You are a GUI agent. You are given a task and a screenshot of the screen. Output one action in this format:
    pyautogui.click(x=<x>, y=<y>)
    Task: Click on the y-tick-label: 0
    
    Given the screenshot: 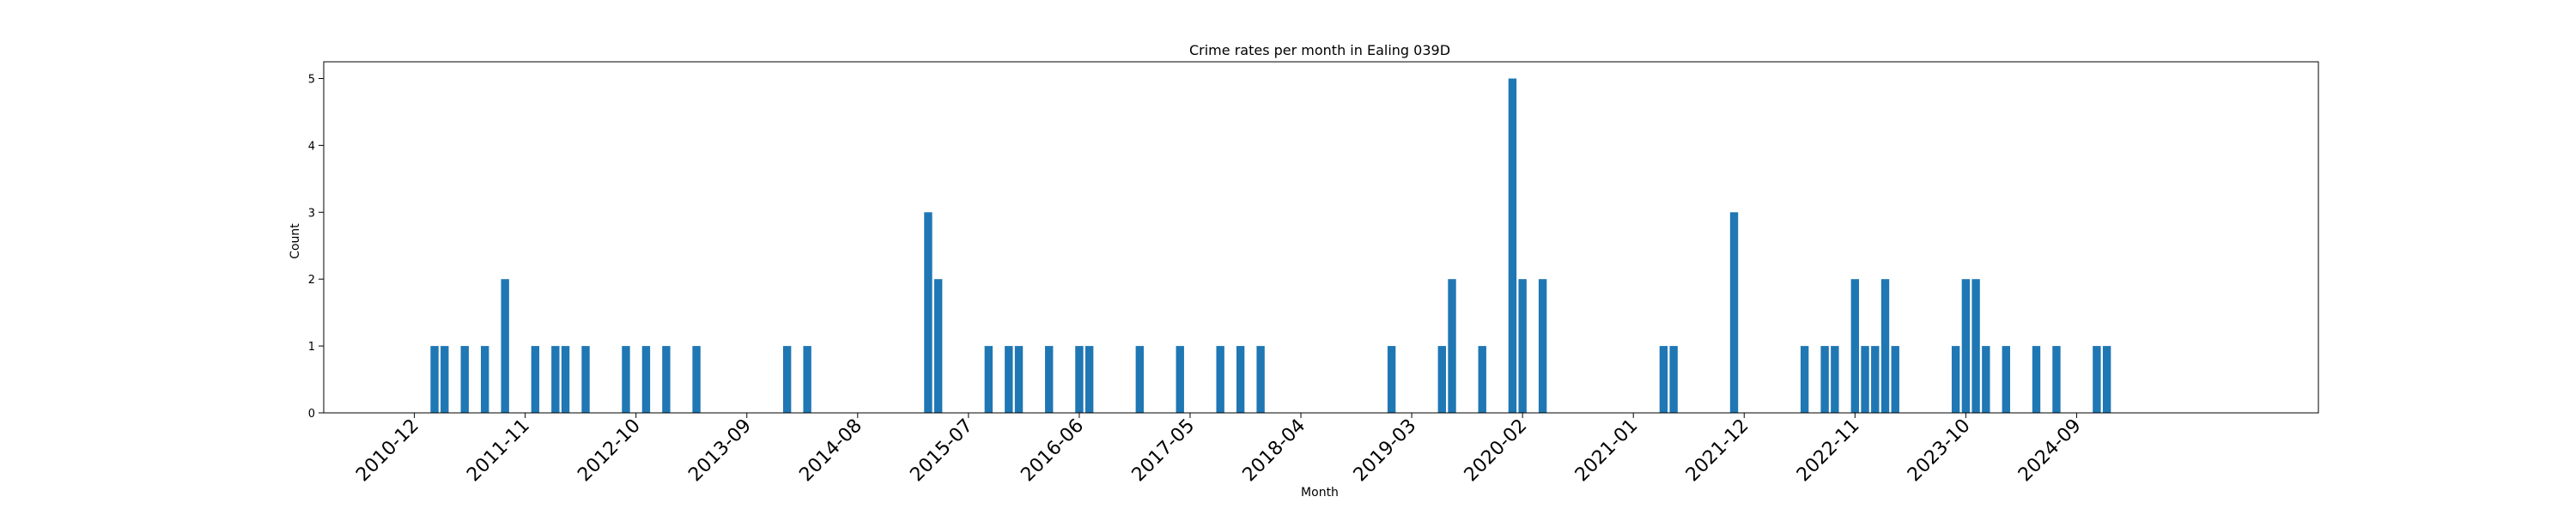 What is the action you would take?
    pyautogui.click(x=312, y=414)
    